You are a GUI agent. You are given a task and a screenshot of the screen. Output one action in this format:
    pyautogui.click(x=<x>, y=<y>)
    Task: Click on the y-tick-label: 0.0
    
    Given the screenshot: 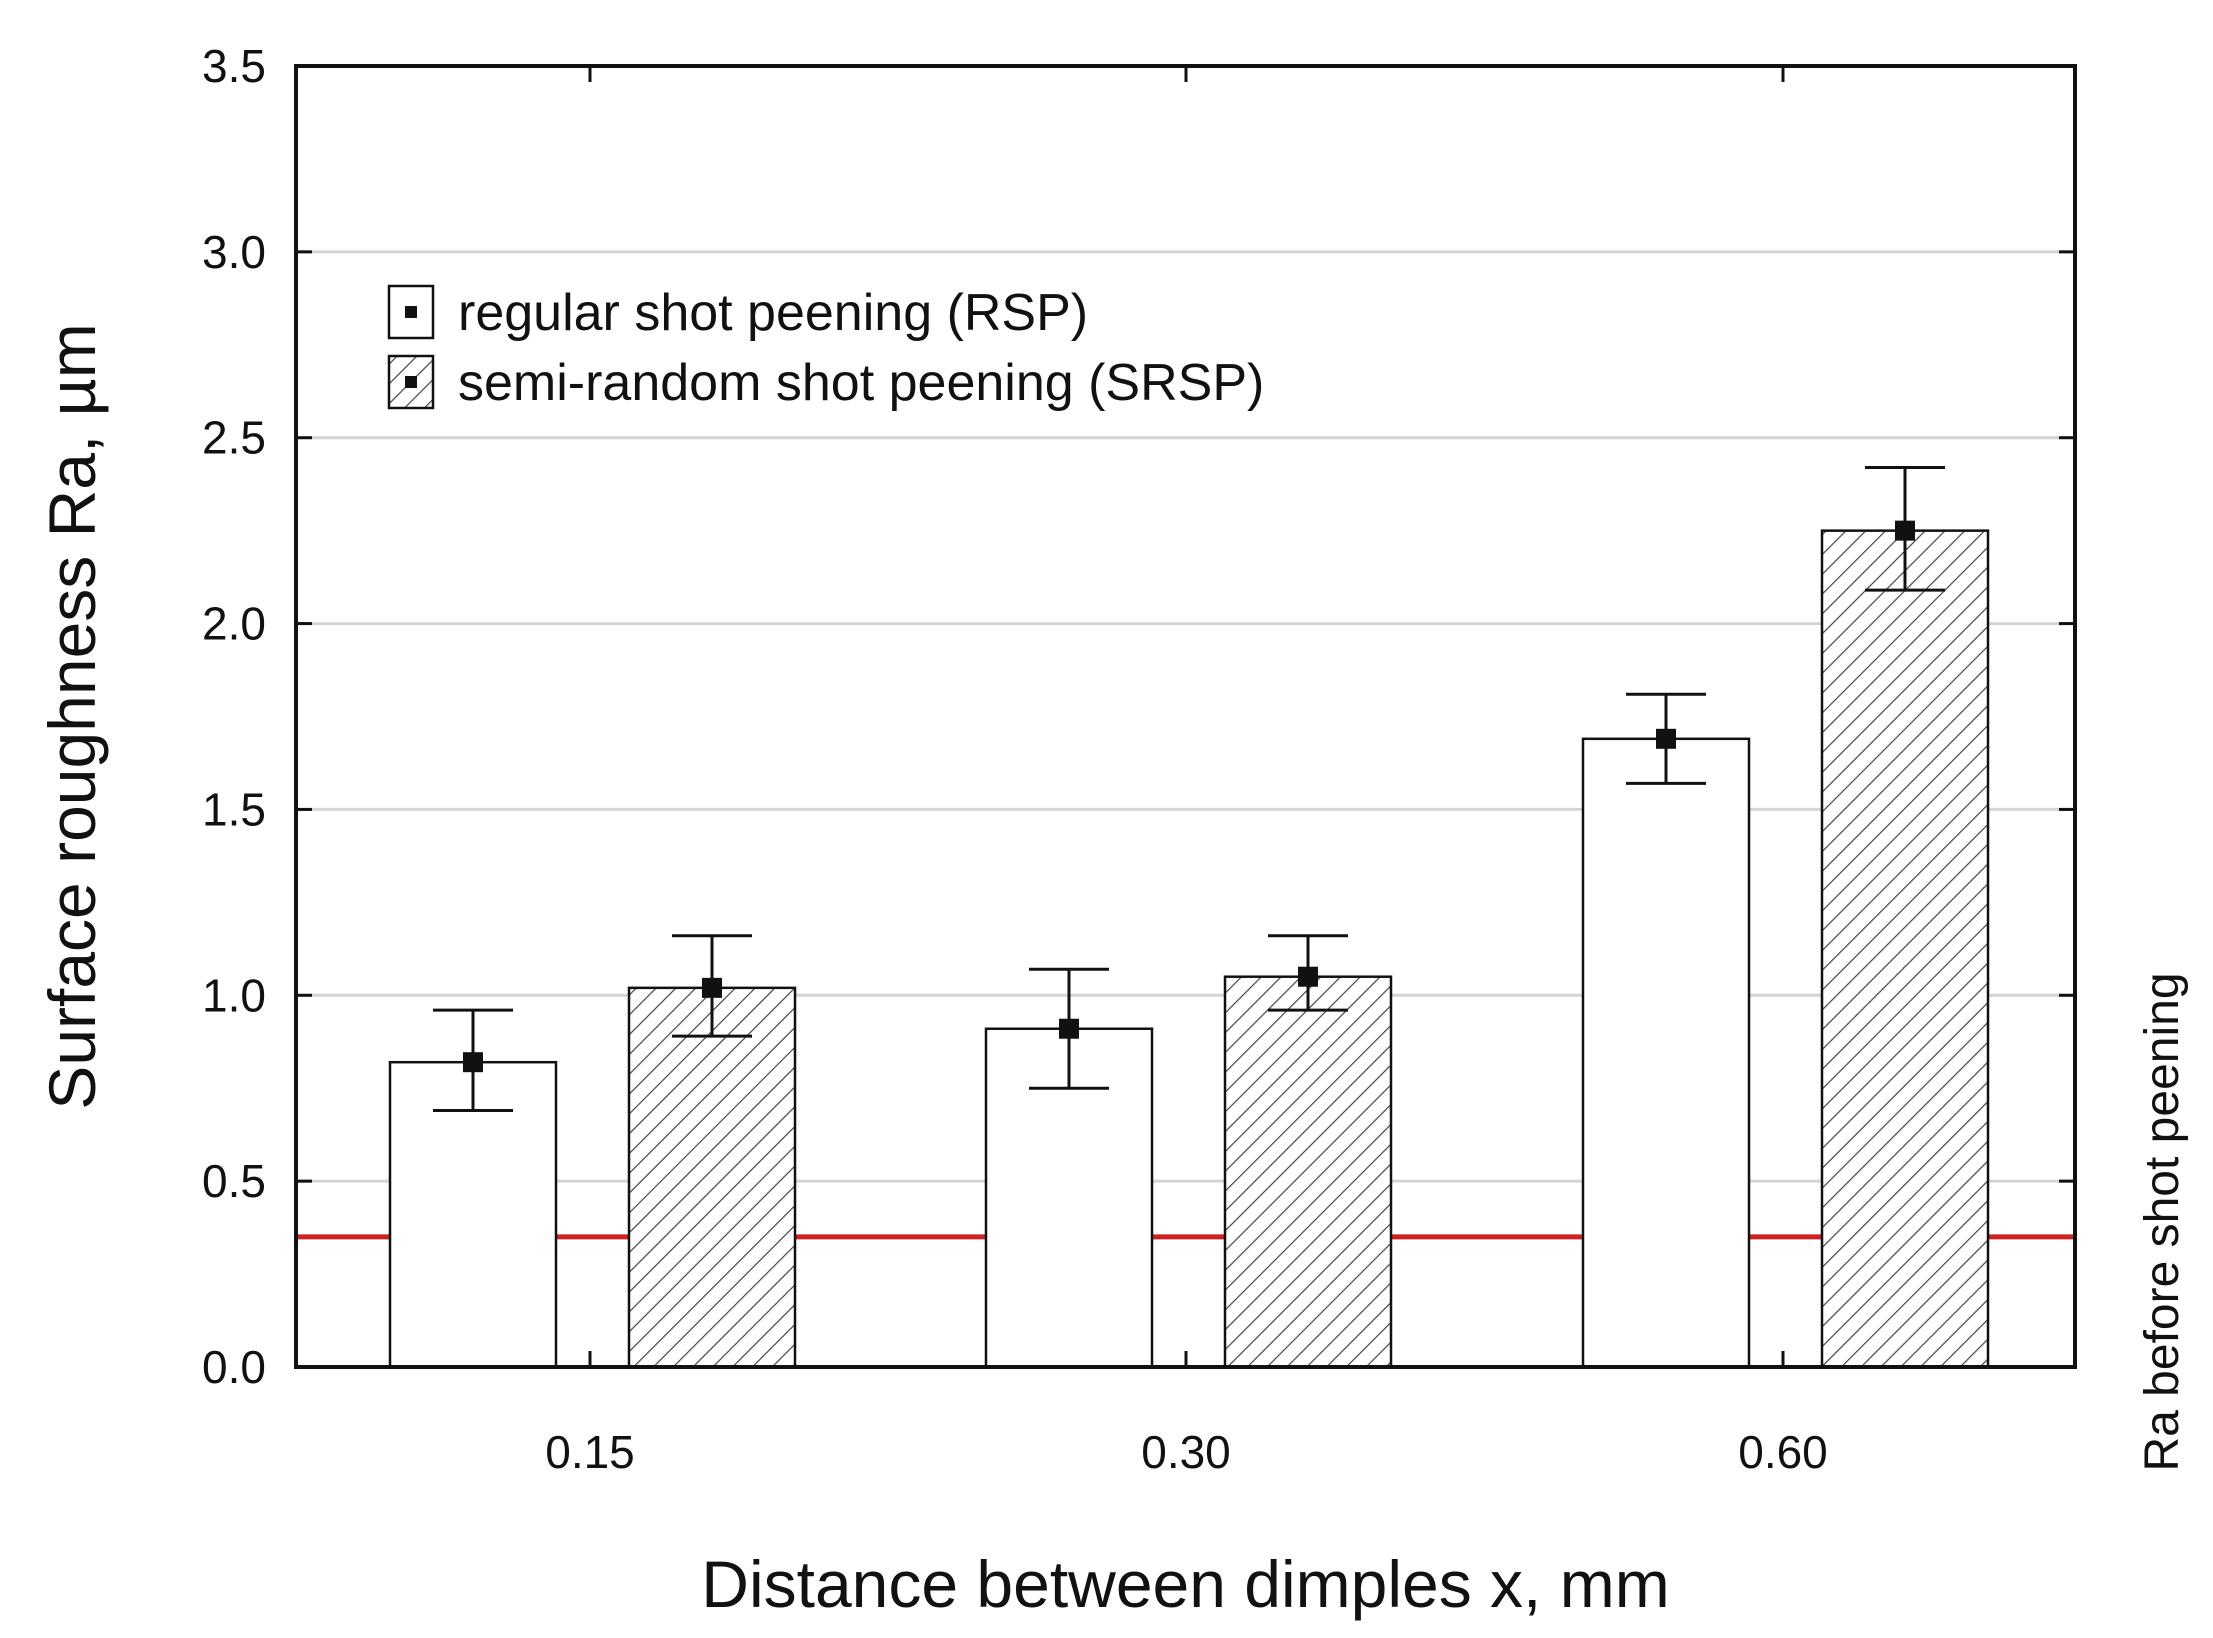 What is the action you would take?
    pyautogui.click(x=234, y=1367)
    